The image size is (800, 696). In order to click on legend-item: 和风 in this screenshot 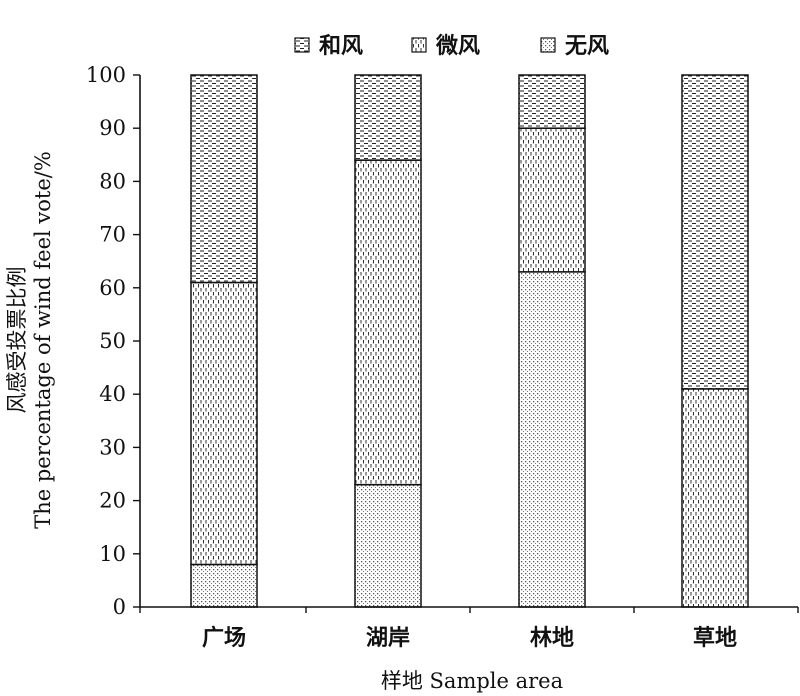, I will do `click(328, 46)`.